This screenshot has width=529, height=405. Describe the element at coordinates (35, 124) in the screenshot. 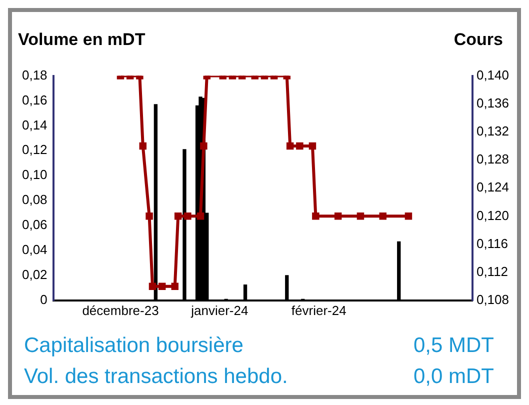

I see `y-tick-label: 0,14` at that location.